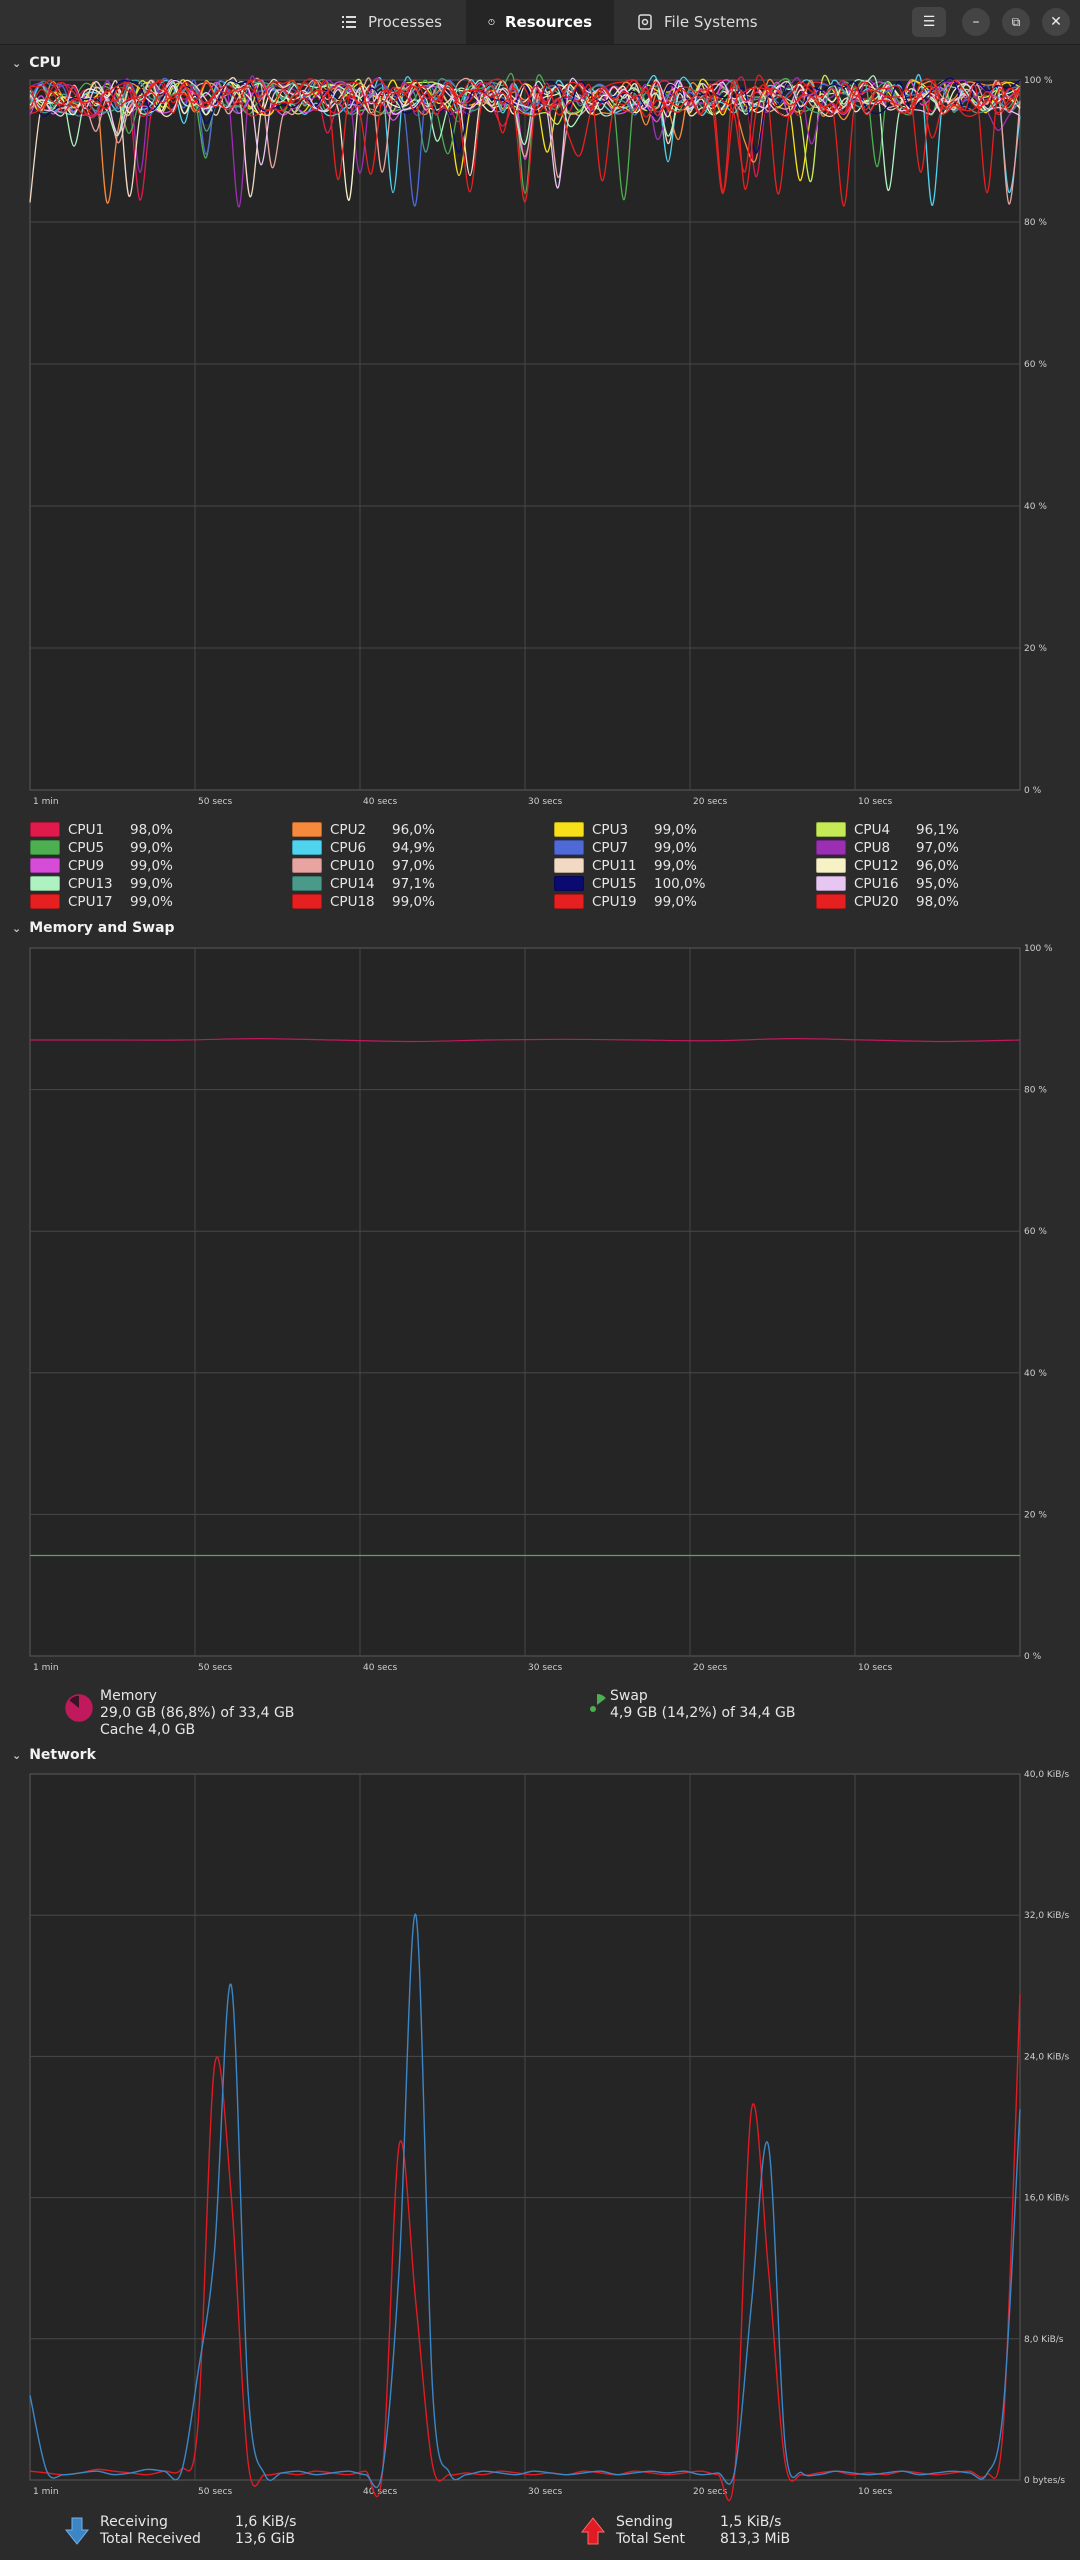 This screenshot has height=2560, width=1080. I want to click on cpu-legend-item-cpu18: CPU18 99,0%, so click(372, 901).